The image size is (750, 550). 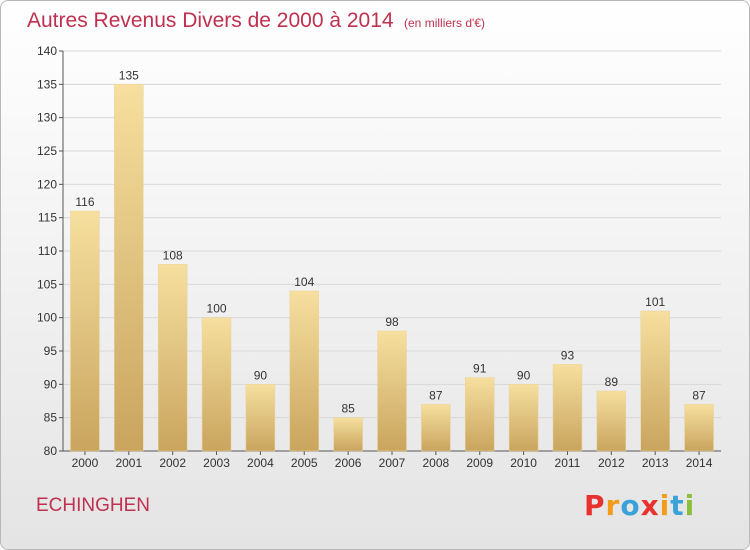 I want to click on bar-2004, so click(x=260, y=418).